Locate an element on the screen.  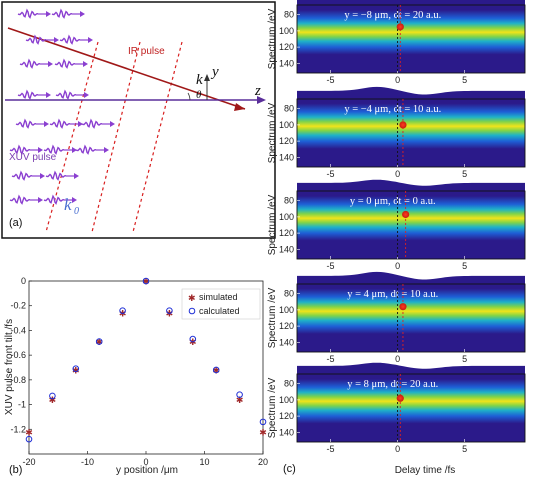
k-label: k is located at coordinates (199, 80).